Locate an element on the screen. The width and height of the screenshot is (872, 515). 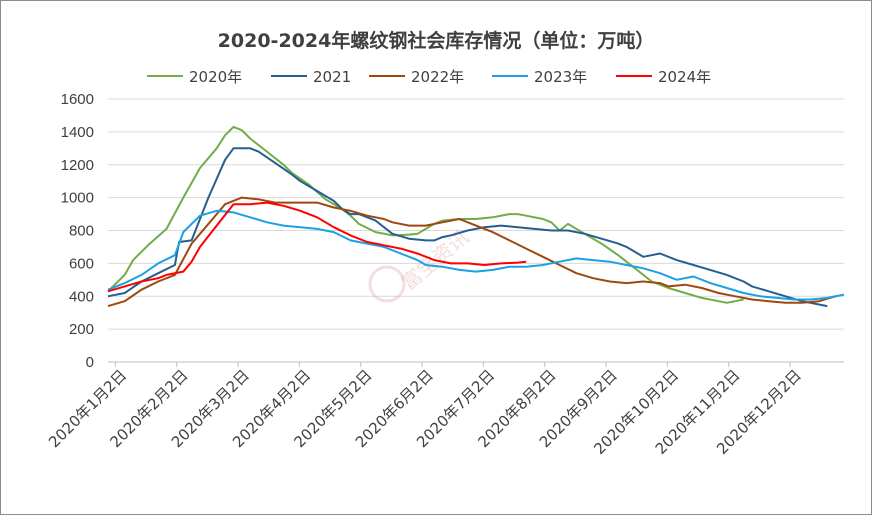
legend-label: 2020年 is located at coordinates (215, 77).